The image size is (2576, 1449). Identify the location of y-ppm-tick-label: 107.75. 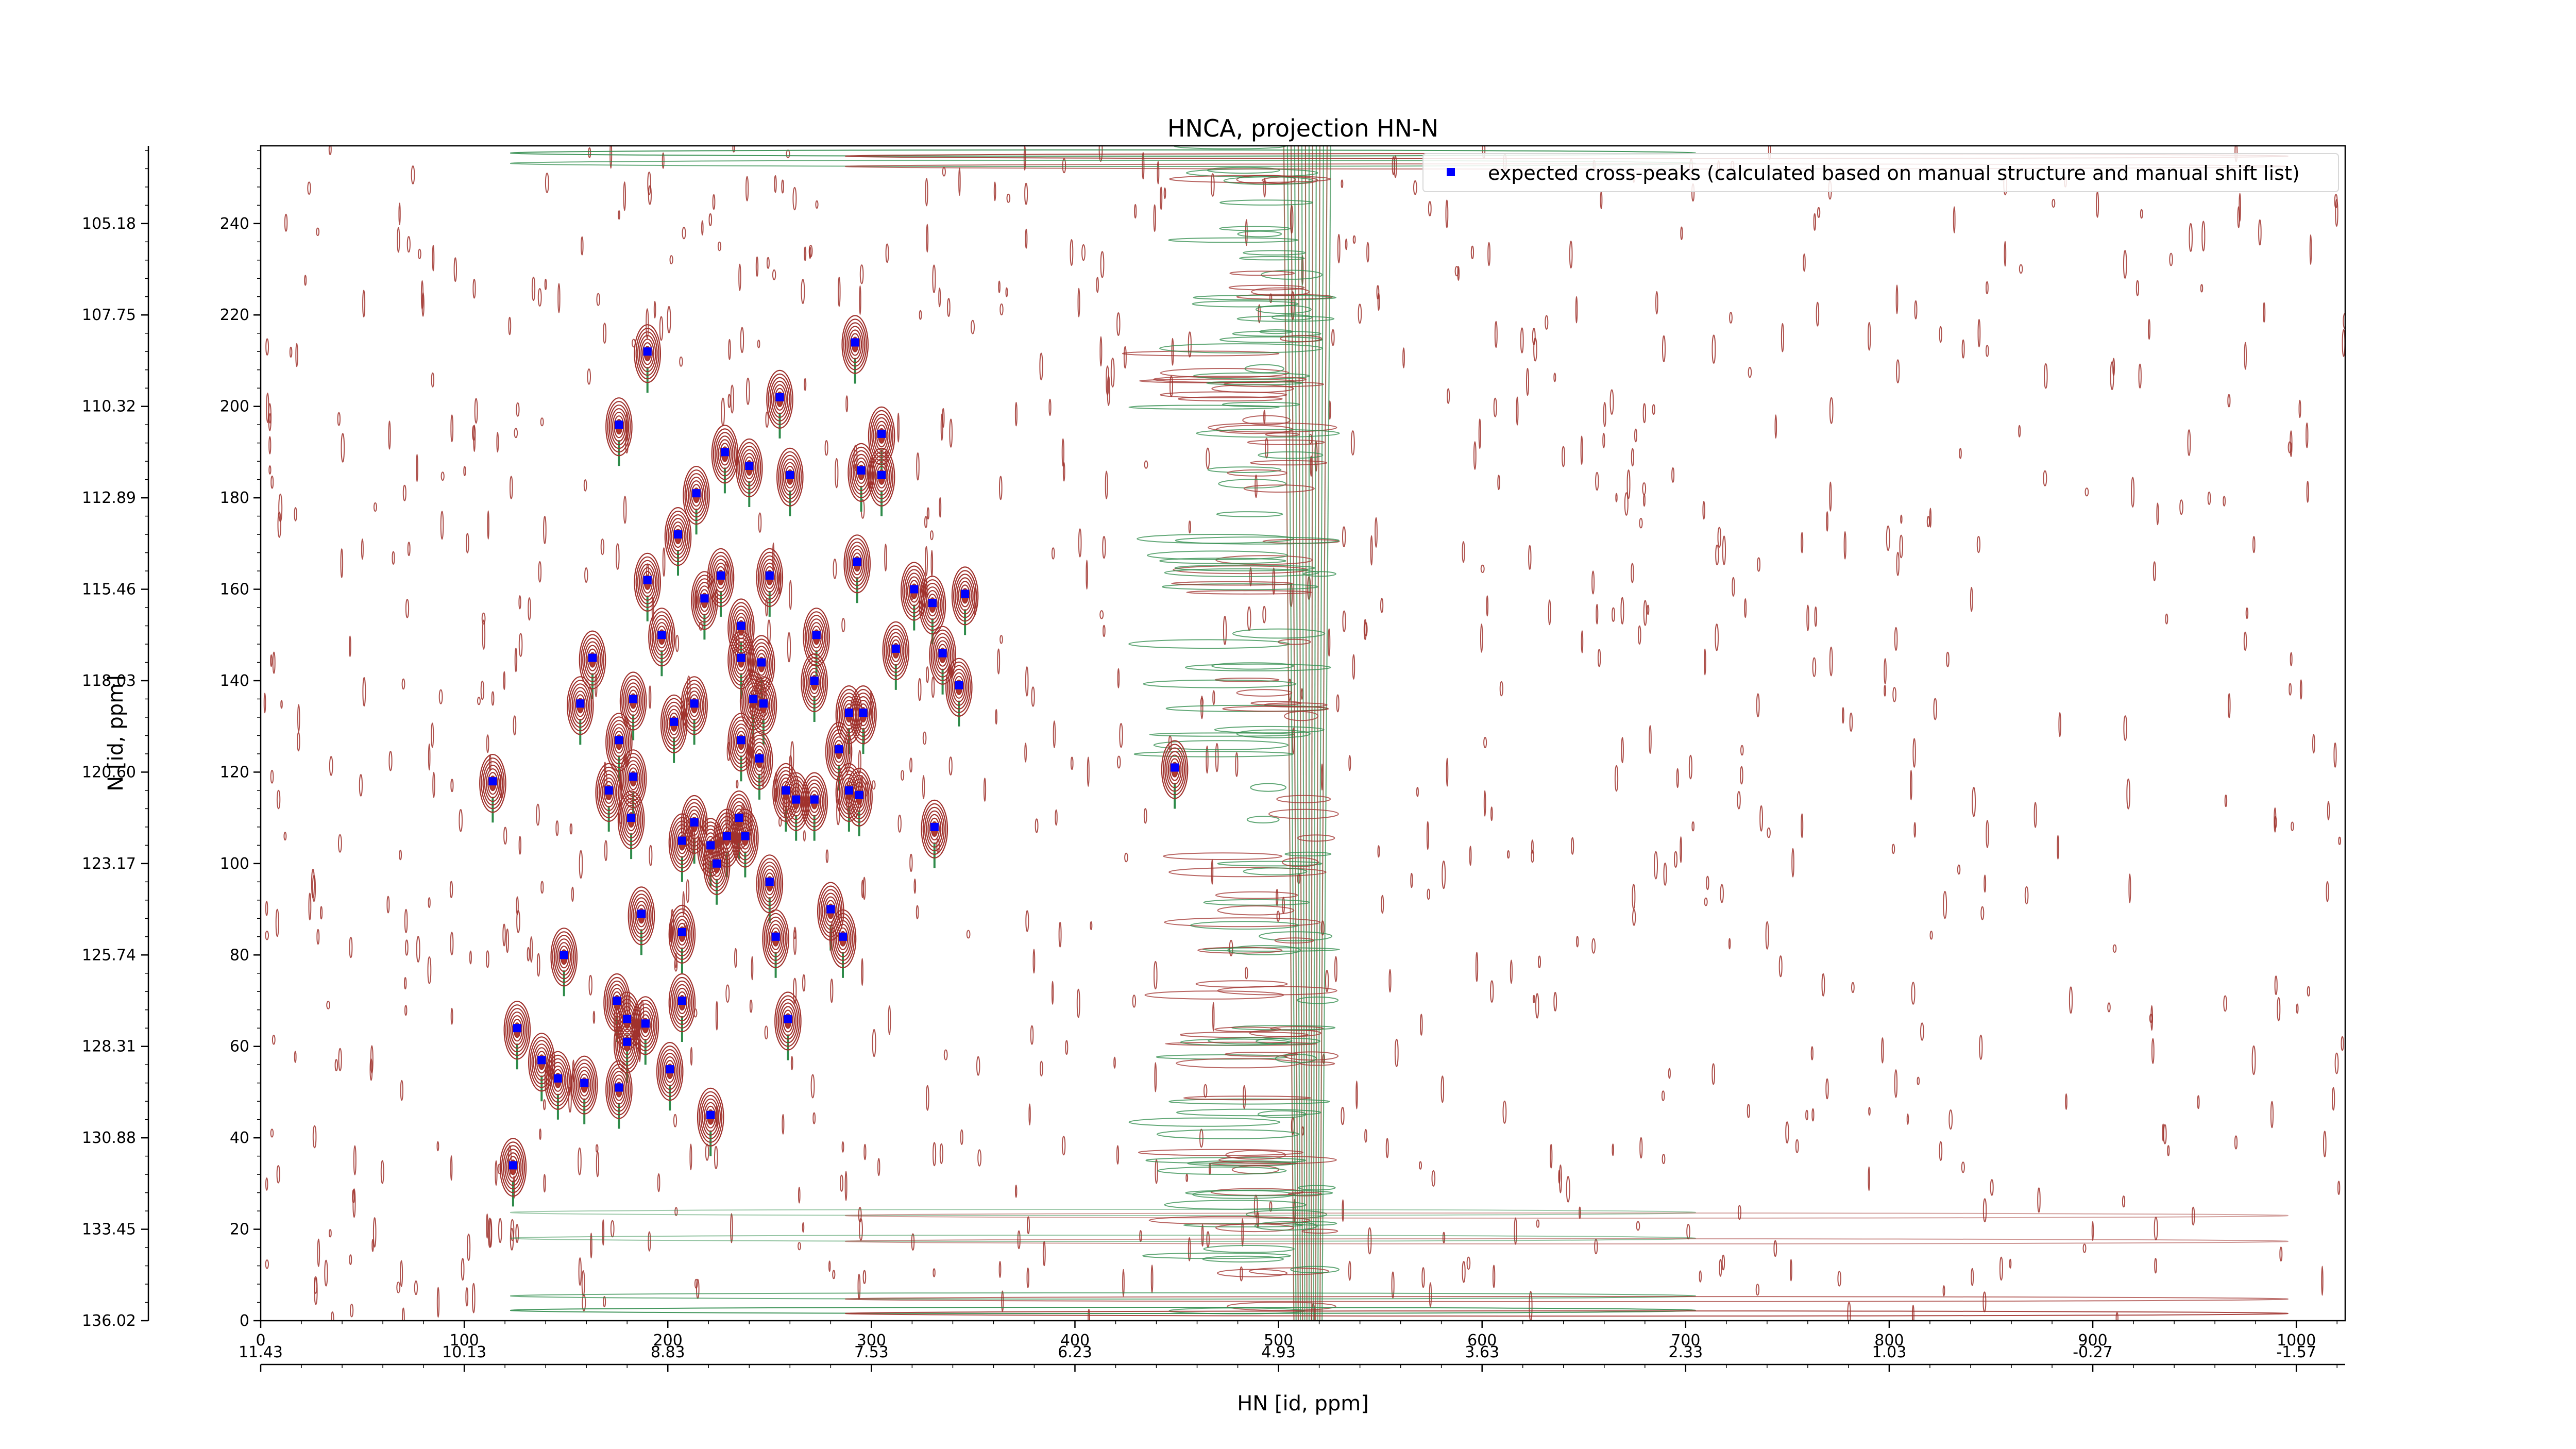
(109, 315).